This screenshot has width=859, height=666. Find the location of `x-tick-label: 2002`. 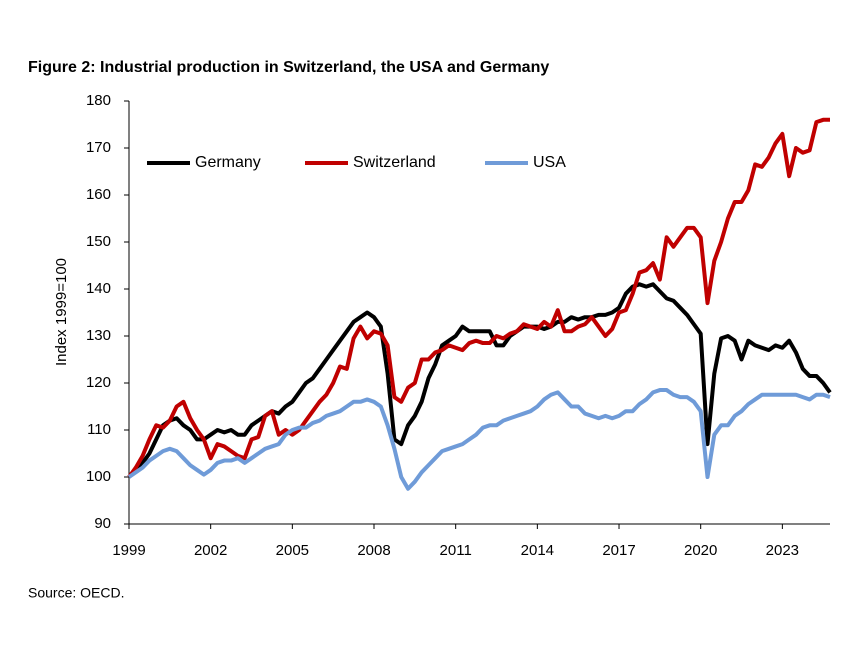

x-tick-label: 2002 is located at coordinates (210, 550).